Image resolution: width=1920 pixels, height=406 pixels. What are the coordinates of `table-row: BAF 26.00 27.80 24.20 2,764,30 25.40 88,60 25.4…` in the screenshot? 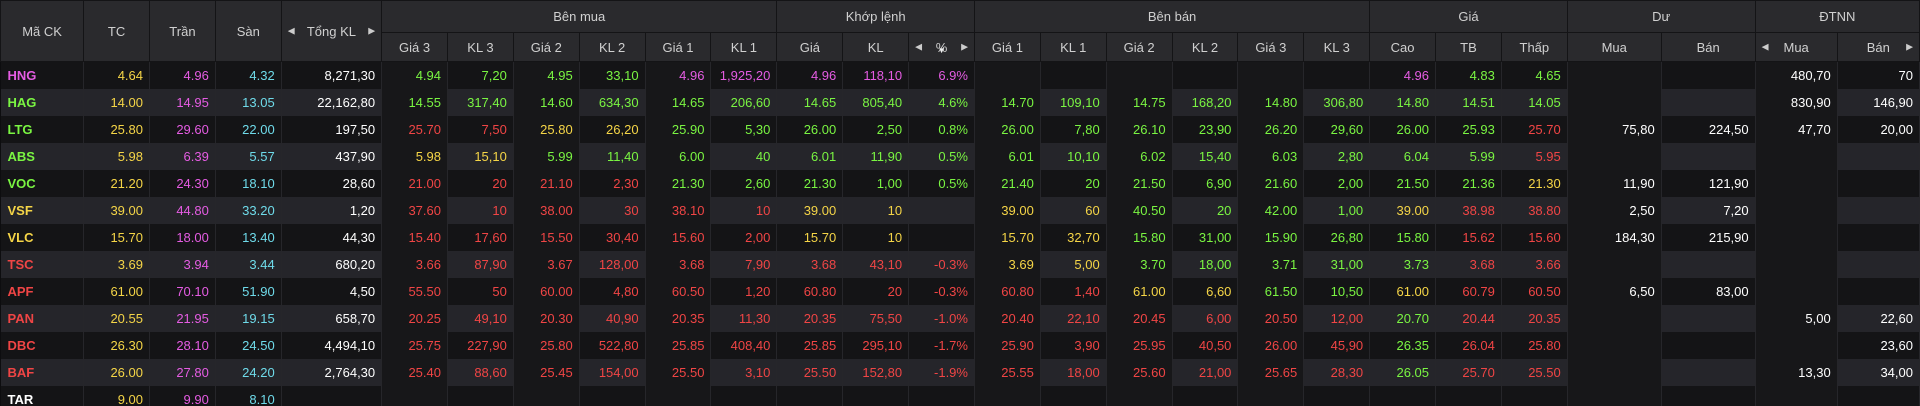 It's located at (960, 372).